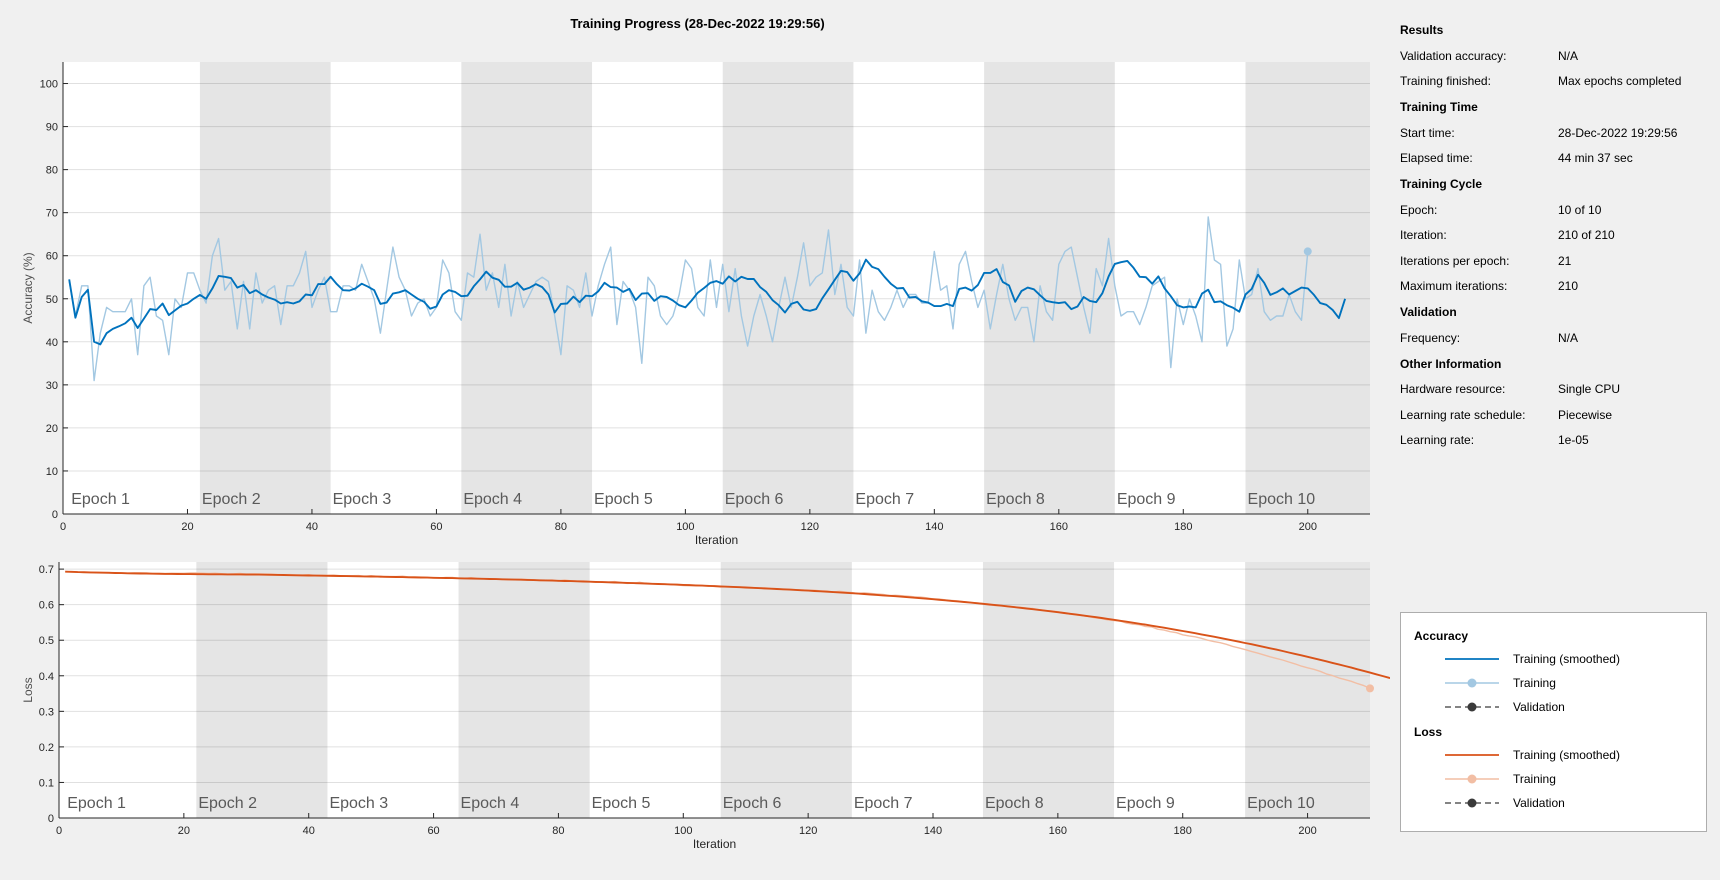  Describe the element at coordinates (1428, 312) in the screenshot. I see `section-heading: Validation` at that location.